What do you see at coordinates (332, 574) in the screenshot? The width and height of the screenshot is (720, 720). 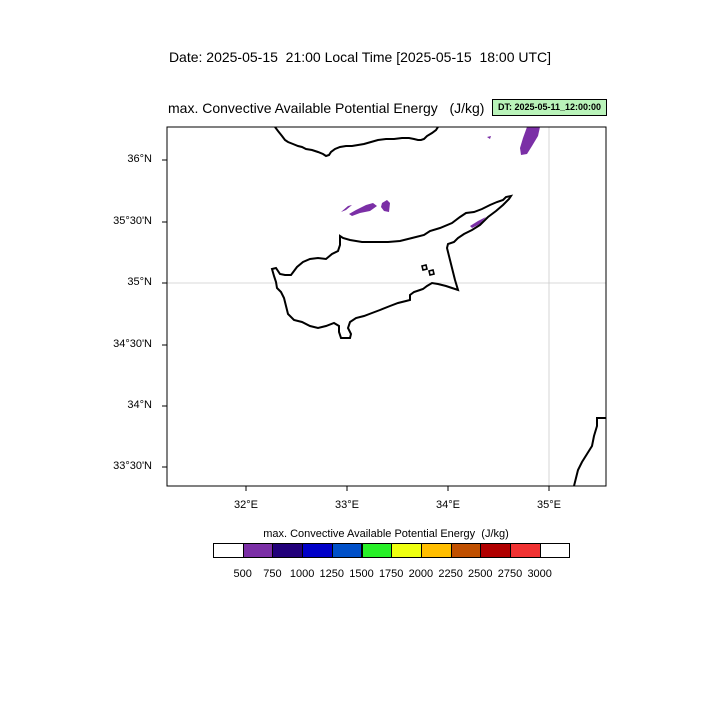 I see `colorbar-label: 1250` at bounding box center [332, 574].